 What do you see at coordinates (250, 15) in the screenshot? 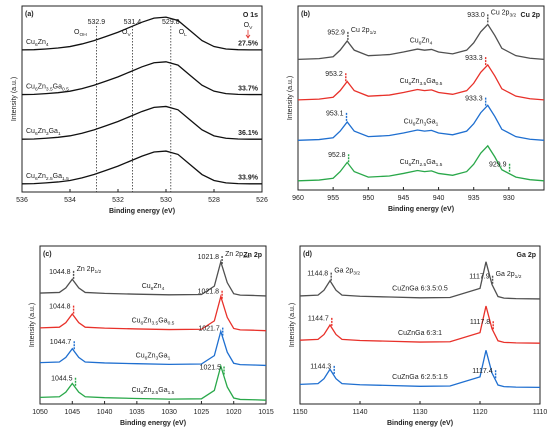
I see `panel-title: O 1s` at bounding box center [250, 15].